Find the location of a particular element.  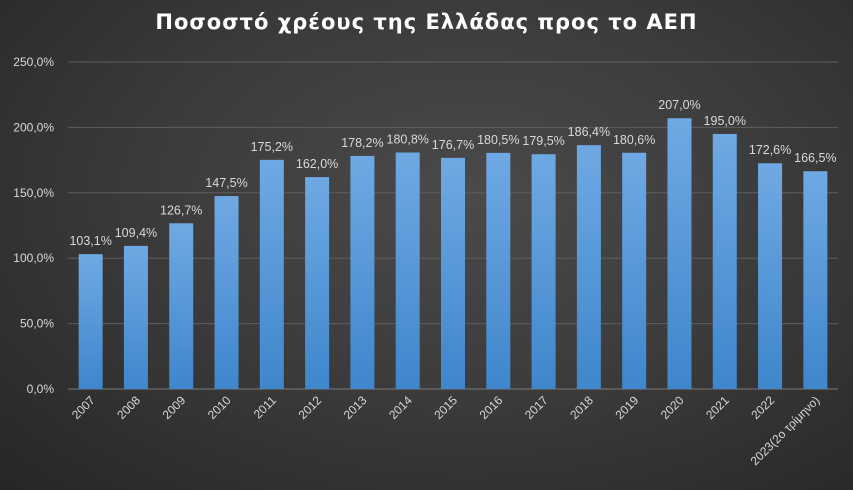

y-tick-label: 250,0% is located at coordinates (33, 62).